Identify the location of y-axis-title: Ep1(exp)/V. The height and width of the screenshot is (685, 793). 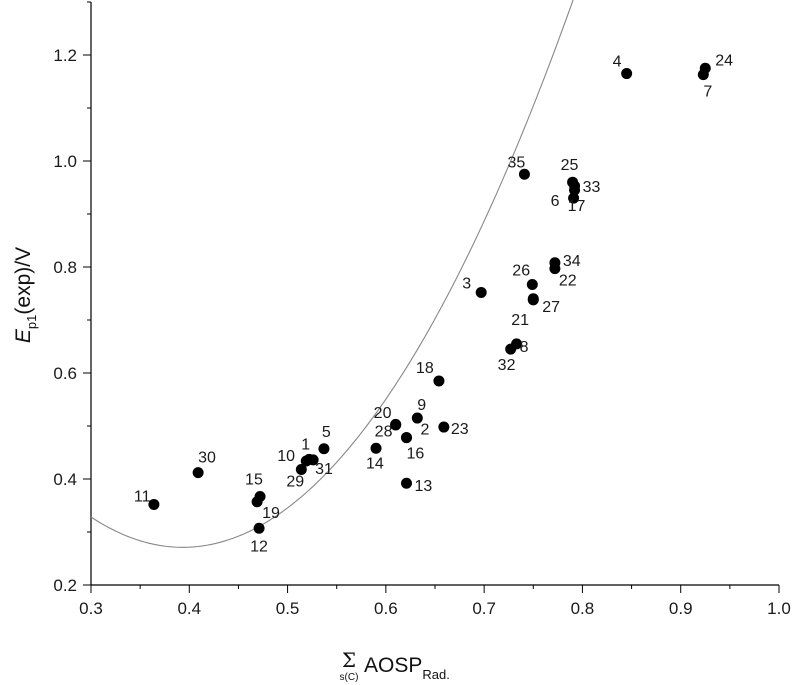
(25, 295).